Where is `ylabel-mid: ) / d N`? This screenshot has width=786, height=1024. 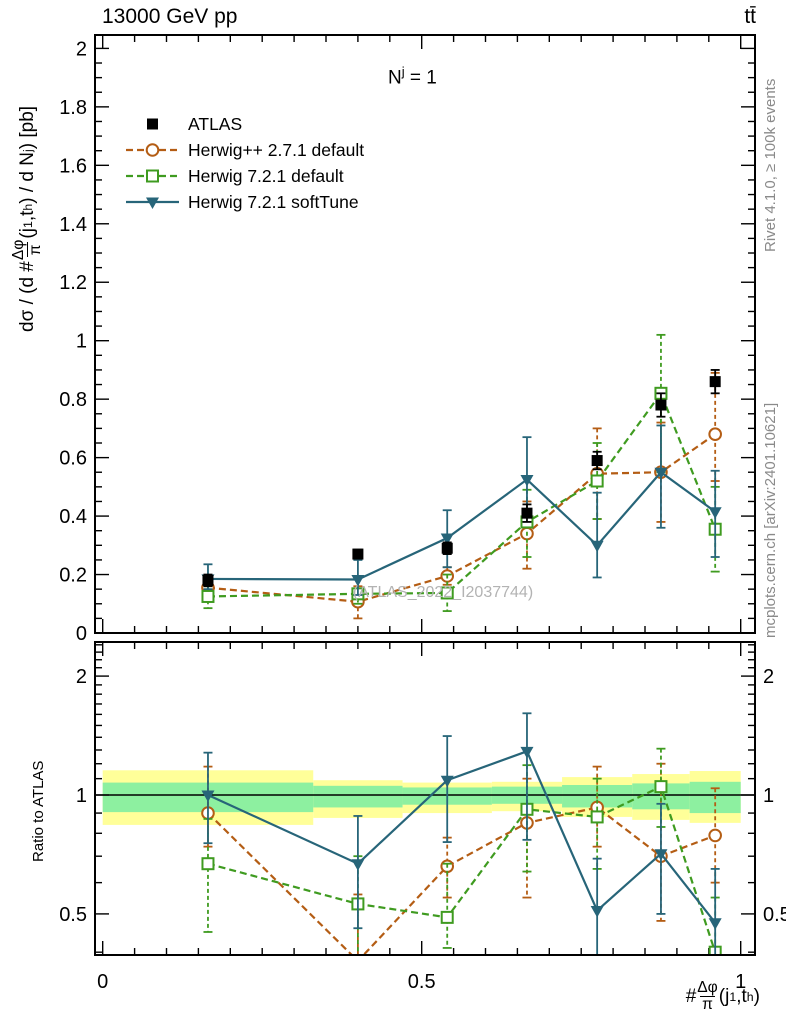
ylabel-mid: ) / d N is located at coordinates (27, 178).